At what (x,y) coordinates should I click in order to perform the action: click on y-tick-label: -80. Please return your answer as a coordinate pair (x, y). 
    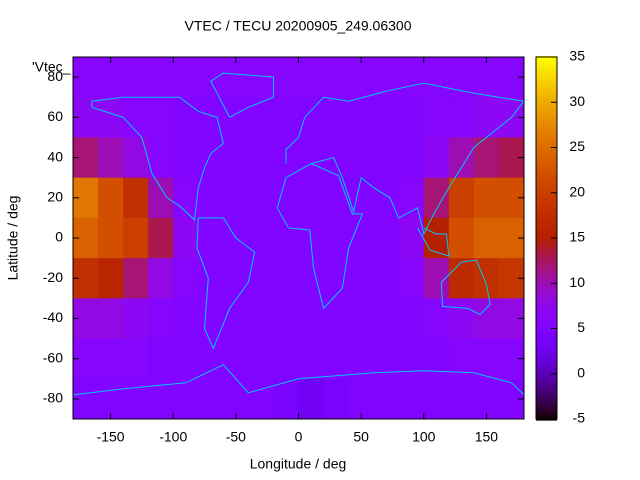
    Looking at the image, I should click on (53, 398).